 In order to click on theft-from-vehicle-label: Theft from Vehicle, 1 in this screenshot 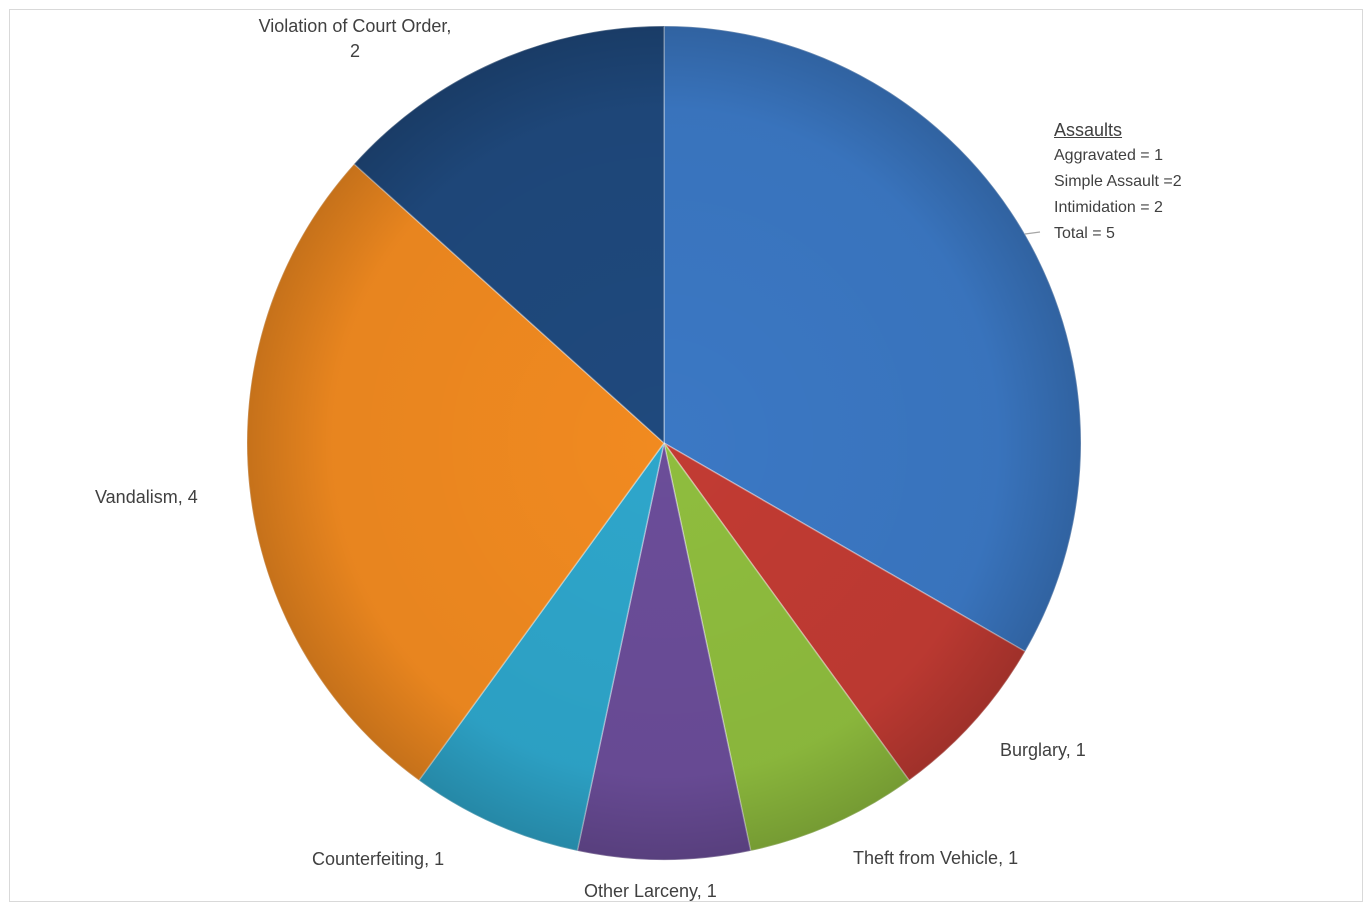, I will do `click(936, 858)`.